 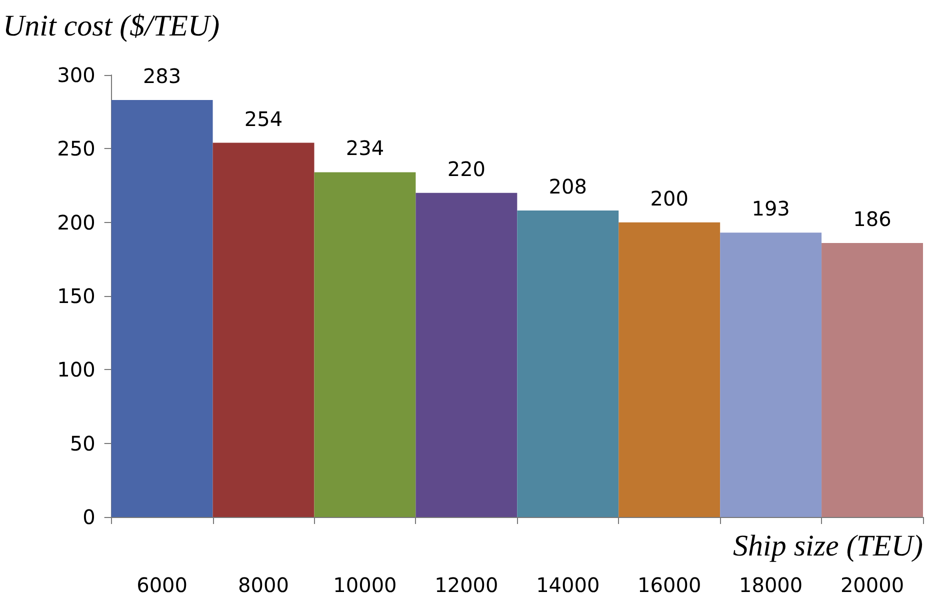 I want to click on data-label: 186, so click(x=872, y=218).